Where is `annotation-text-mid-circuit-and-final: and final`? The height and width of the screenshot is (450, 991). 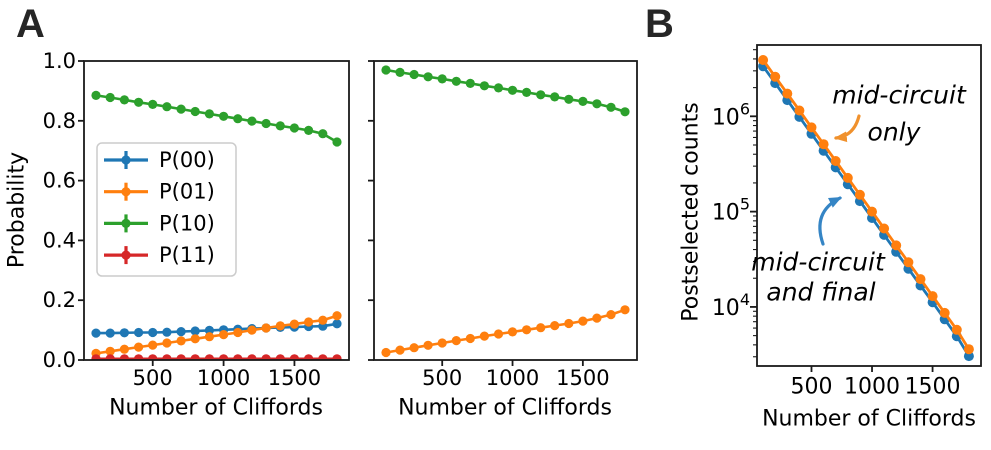 annotation-text-mid-circuit-and-final: and final is located at coordinates (820, 292).